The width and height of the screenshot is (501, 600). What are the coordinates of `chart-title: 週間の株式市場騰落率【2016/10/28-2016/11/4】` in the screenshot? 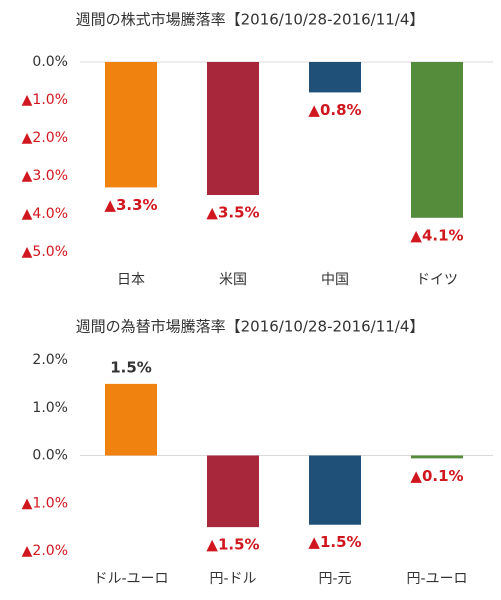 It's located at (250, 20).